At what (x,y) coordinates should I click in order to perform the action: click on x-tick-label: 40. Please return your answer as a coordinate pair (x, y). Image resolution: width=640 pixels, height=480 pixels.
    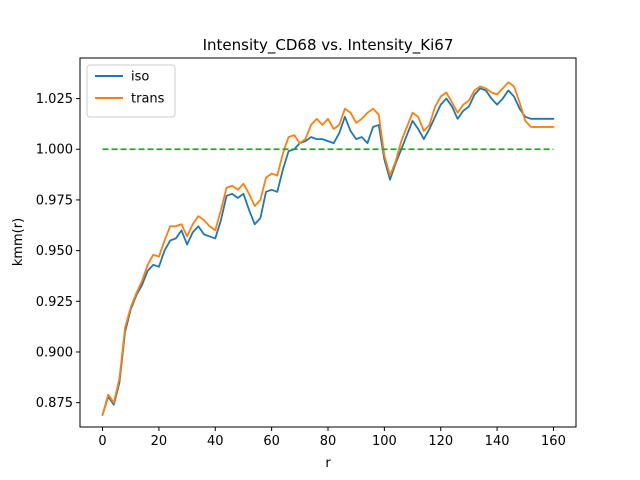
    Looking at the image, I should click on (215, 441).